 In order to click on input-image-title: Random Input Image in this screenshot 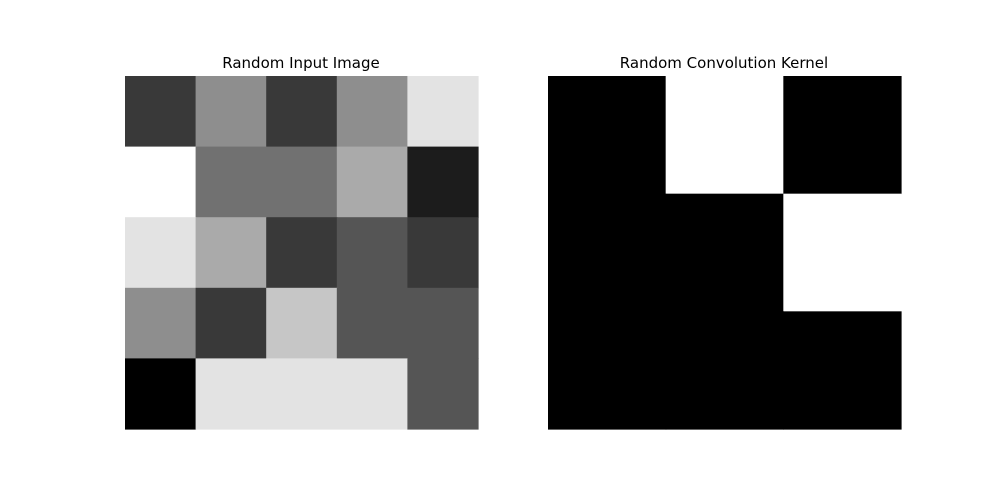, I will do `click(300, 63)`.